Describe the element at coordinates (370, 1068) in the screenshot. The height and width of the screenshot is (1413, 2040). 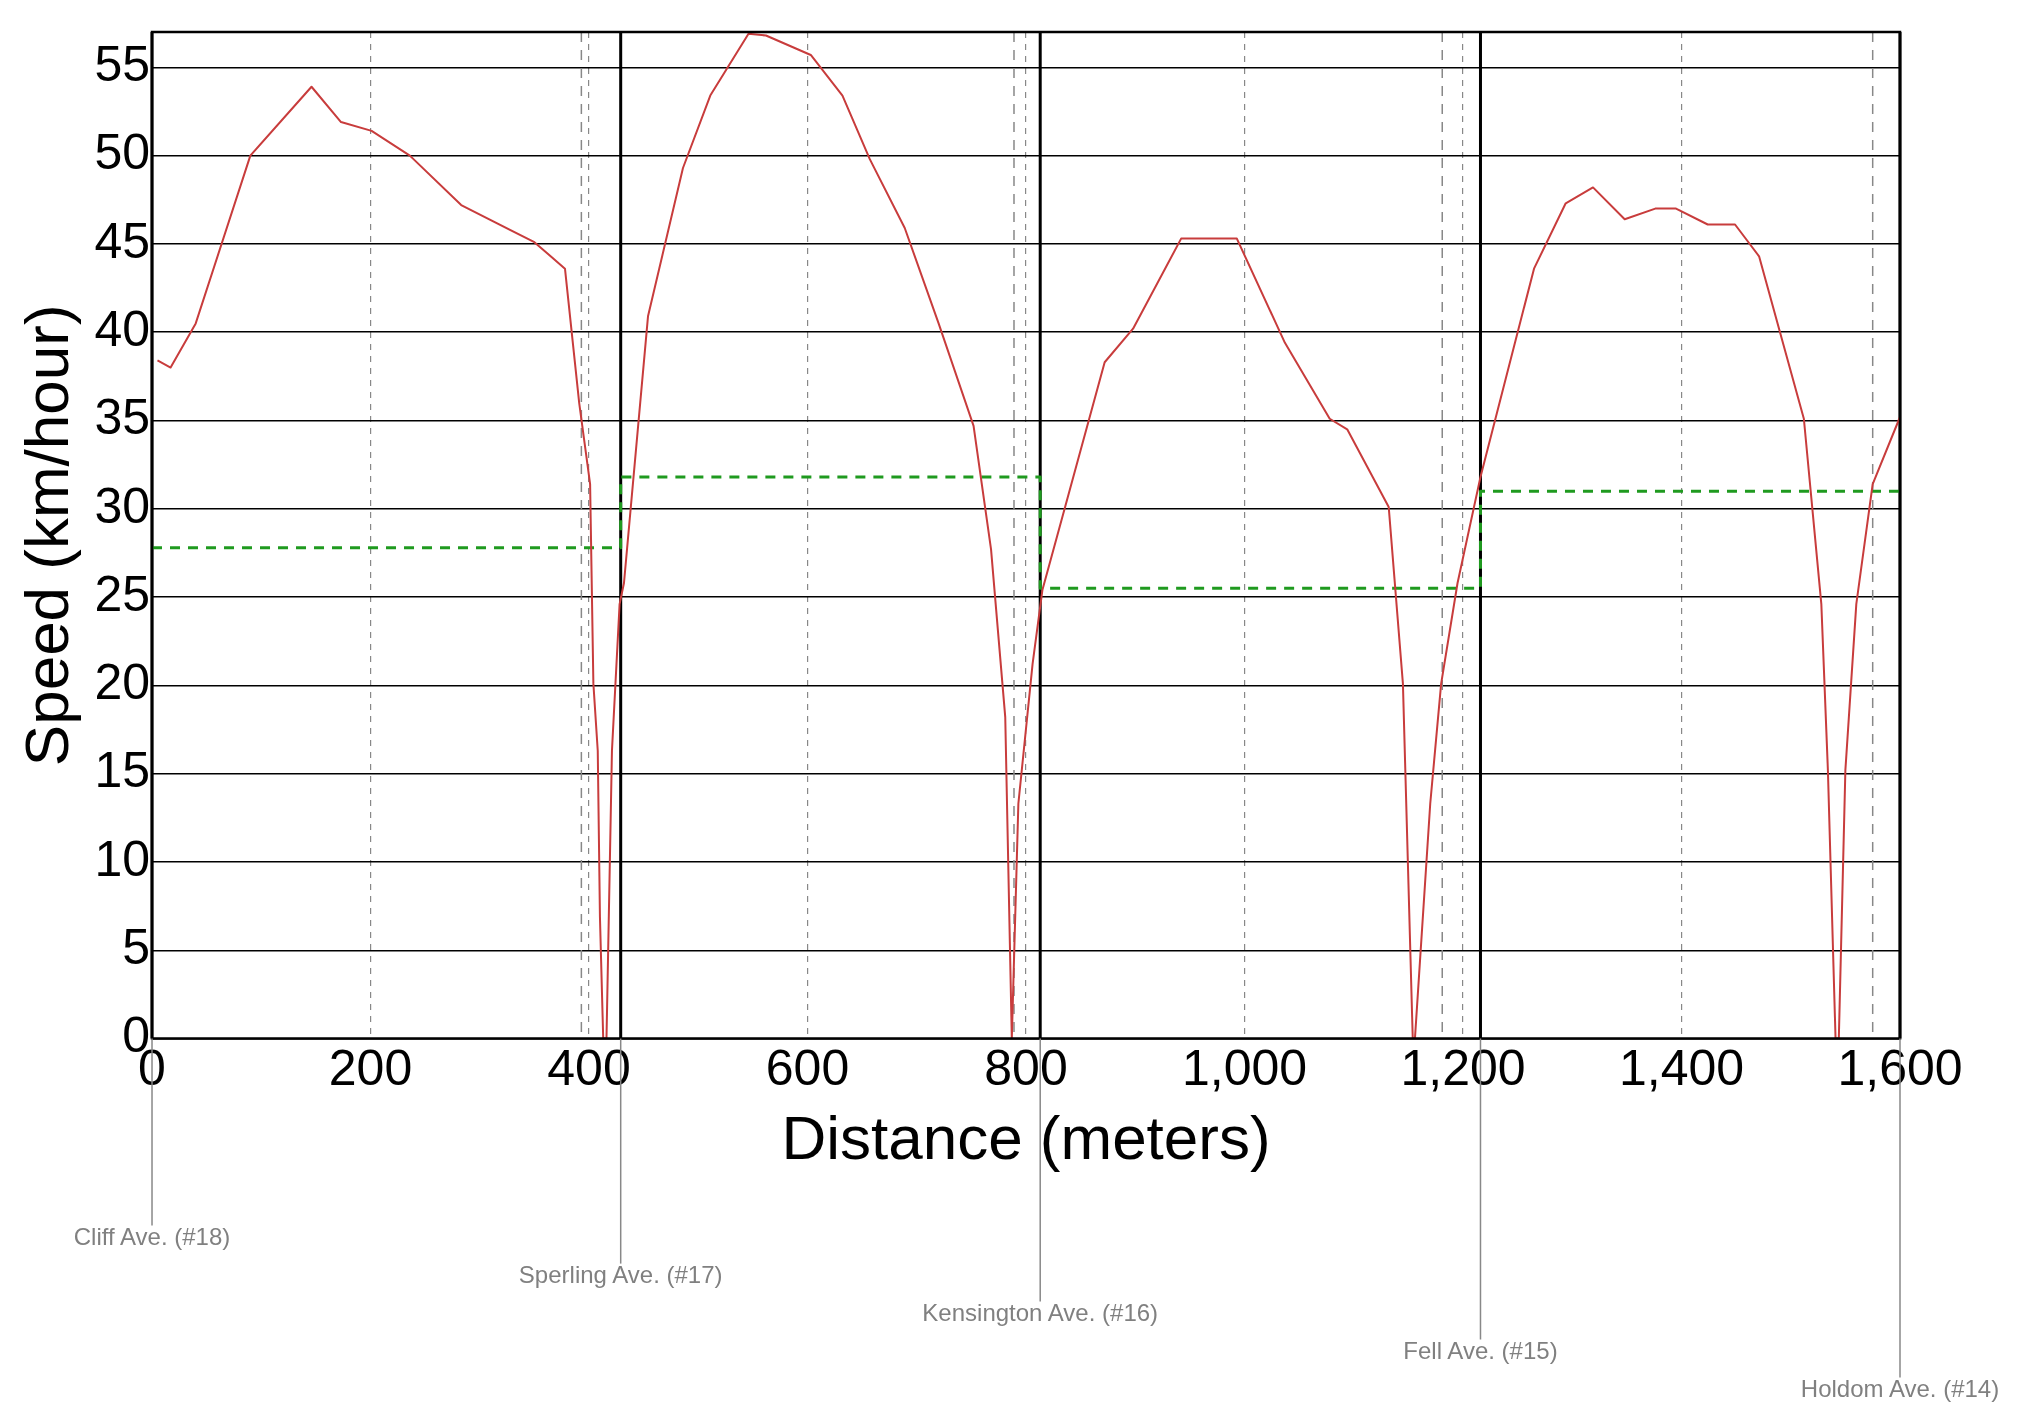
I see `x-tick-label: 200` at that location.